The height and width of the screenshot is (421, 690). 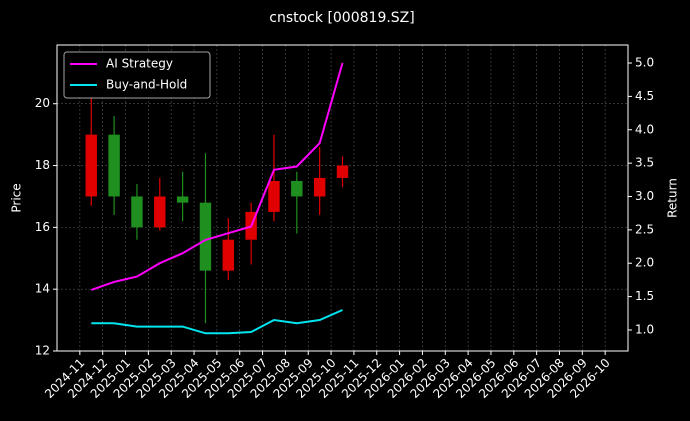 What do you see at coordinates (146, 85) in the screenshot?
I see `legend-label: Buy-and-Hold` at bounding box center [146, 85].